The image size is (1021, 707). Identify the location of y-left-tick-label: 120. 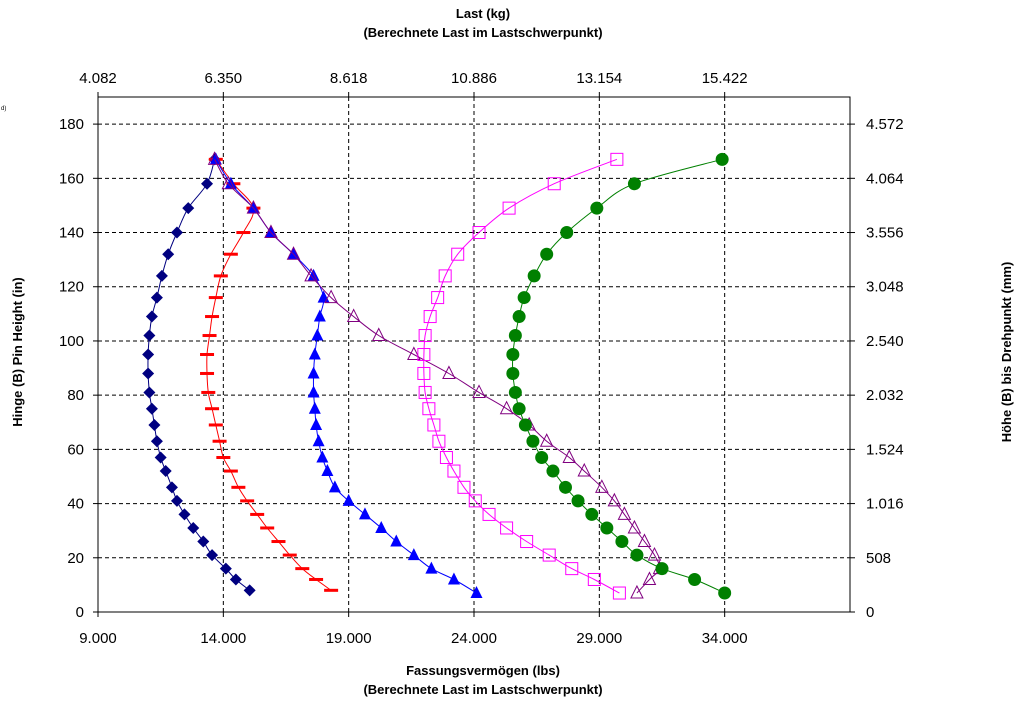
(71, 287).